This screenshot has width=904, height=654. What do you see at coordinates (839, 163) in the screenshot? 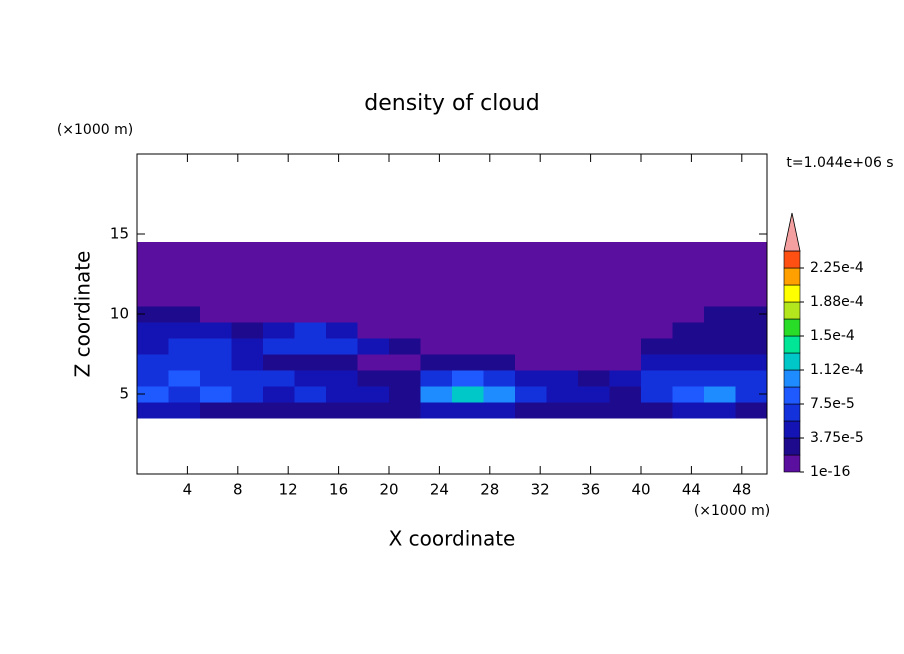
I see `time-label: t=1.044e+06 s` at bounding box center [839, 163].